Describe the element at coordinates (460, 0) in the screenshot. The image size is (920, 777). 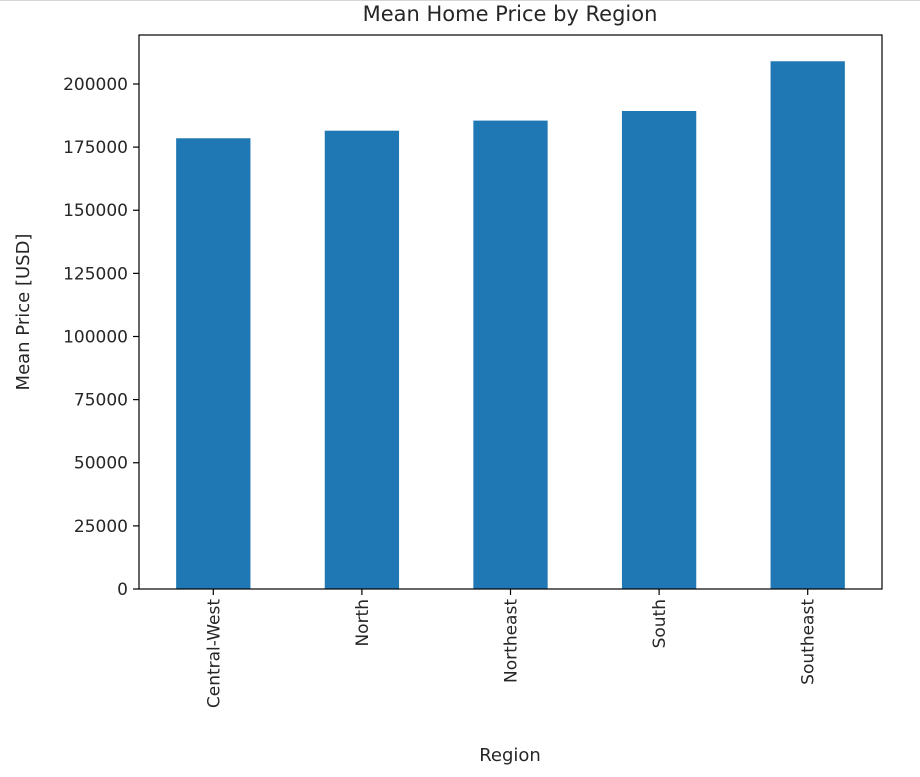
I see `top-border` at that location.